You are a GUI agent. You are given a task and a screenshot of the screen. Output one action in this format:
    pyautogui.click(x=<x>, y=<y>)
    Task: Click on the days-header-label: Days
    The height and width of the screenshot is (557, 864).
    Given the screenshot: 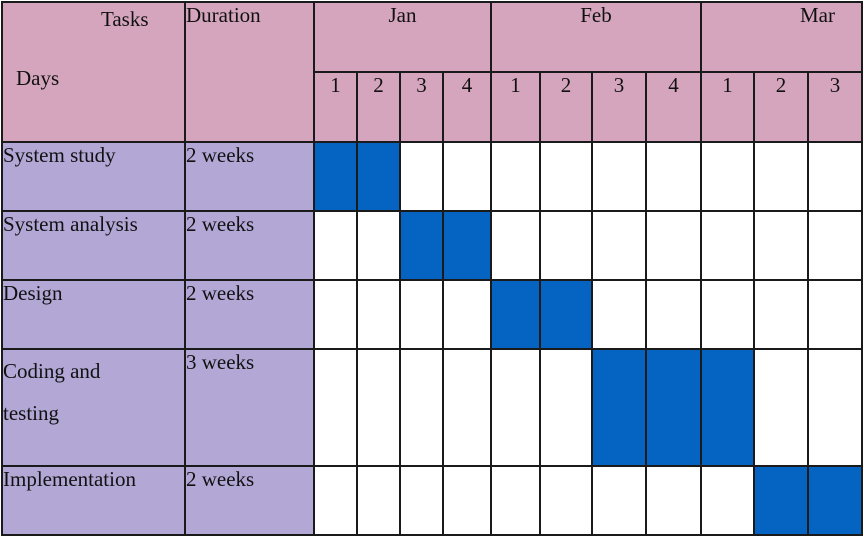 What is the action you would take?
    pyautogui.click(x=38, y=78)
    